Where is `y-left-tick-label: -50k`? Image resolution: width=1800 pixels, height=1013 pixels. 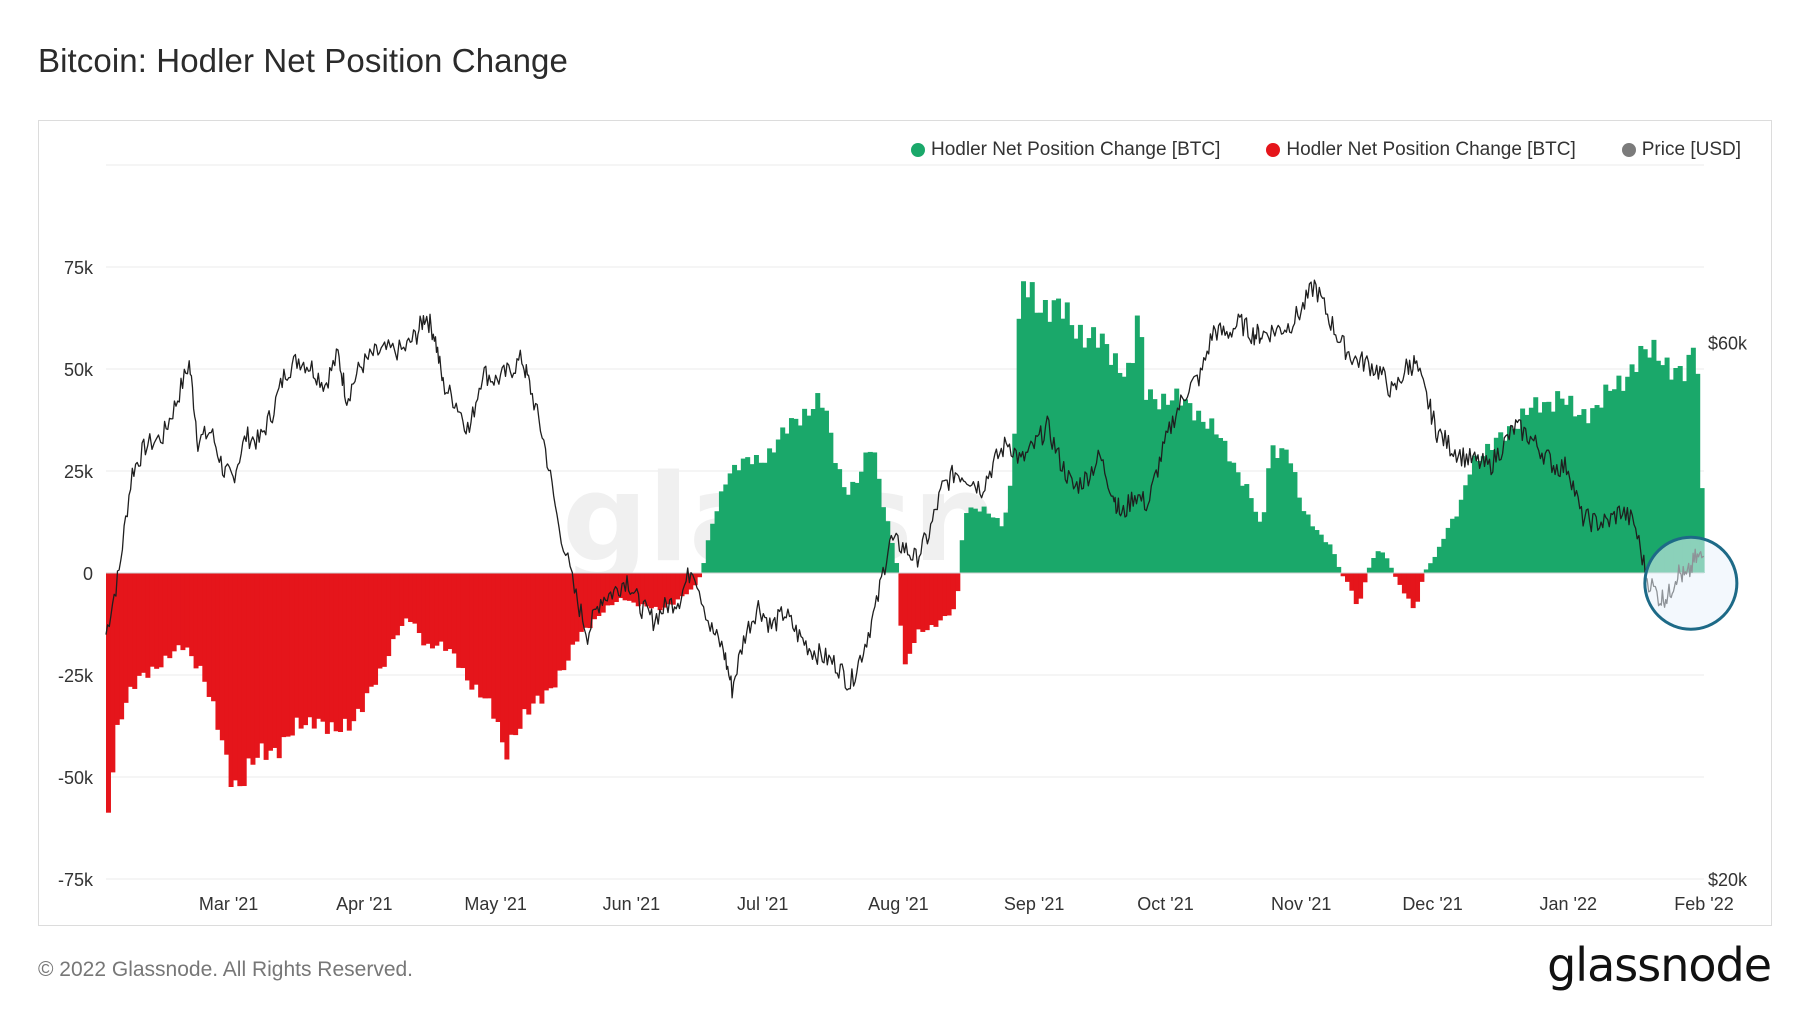
y-left-tick-label: -50k is located at coordinates (76, 778).